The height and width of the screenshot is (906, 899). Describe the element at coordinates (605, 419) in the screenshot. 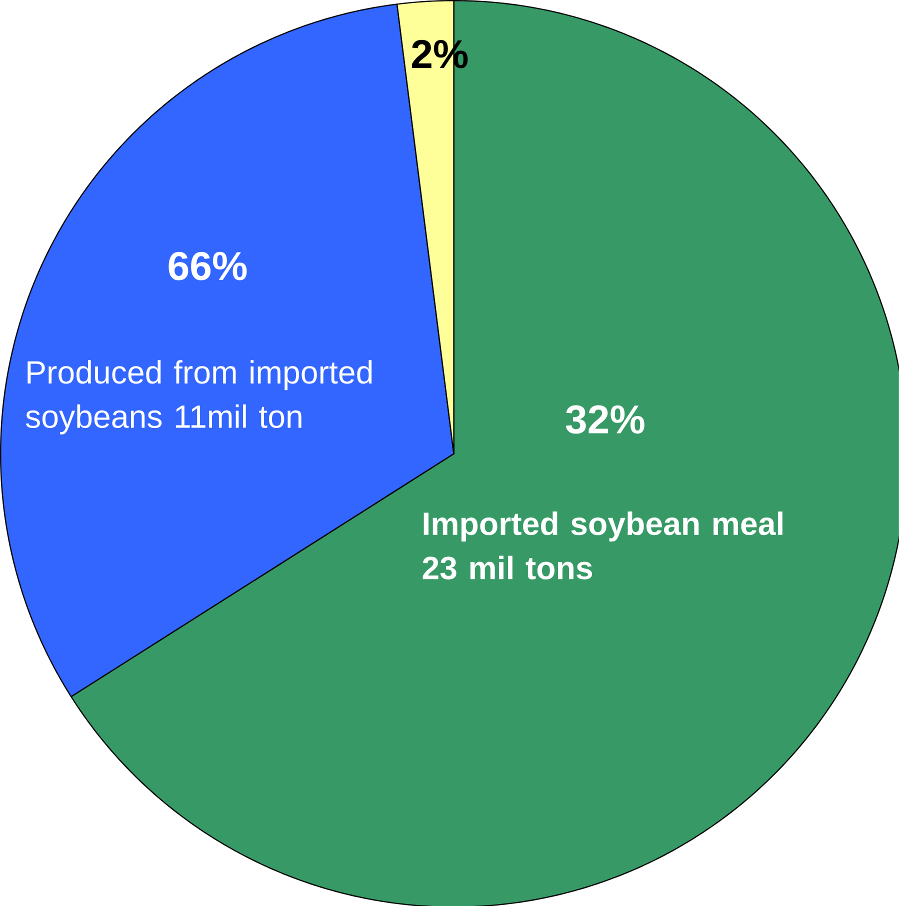

I see `text: 32%` at that location.